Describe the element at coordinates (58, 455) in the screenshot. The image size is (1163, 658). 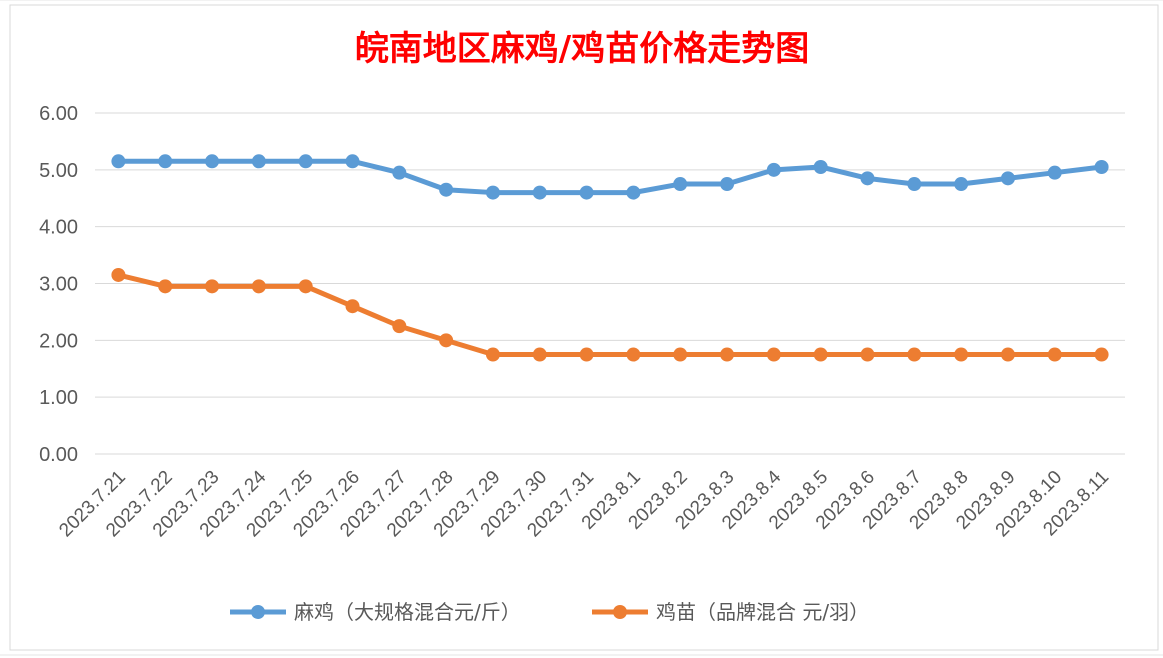
I see `y-tick-label: 0.00` at that location.